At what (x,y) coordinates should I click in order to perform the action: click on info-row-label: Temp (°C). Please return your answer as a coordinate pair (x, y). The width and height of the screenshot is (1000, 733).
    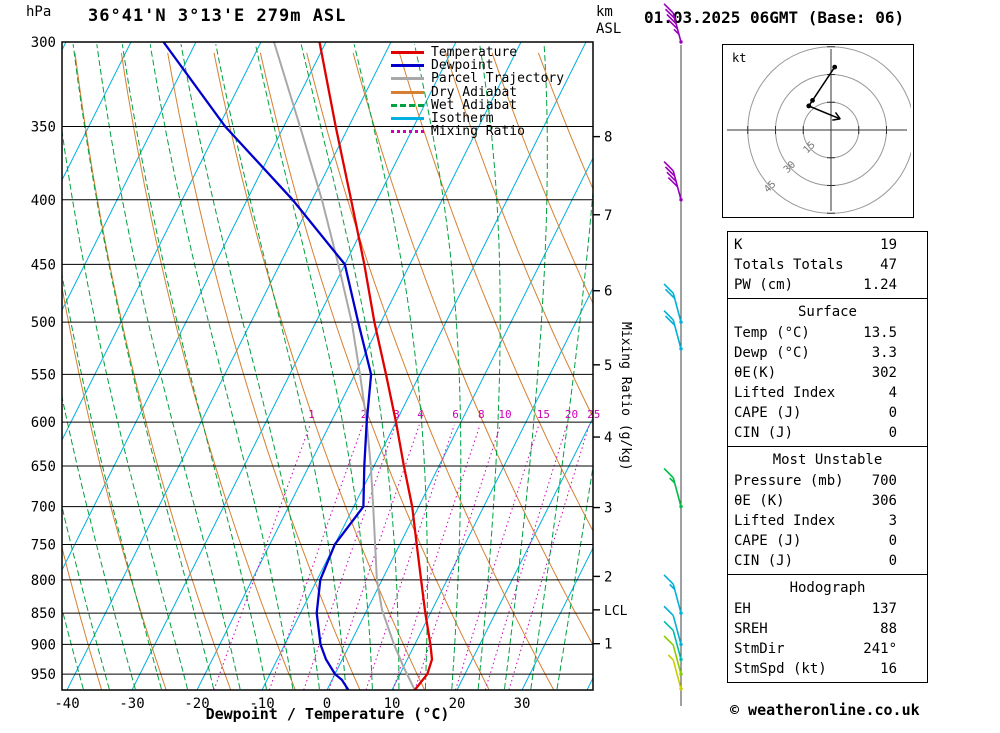
    Looking at the image, I should click on (772, 333).